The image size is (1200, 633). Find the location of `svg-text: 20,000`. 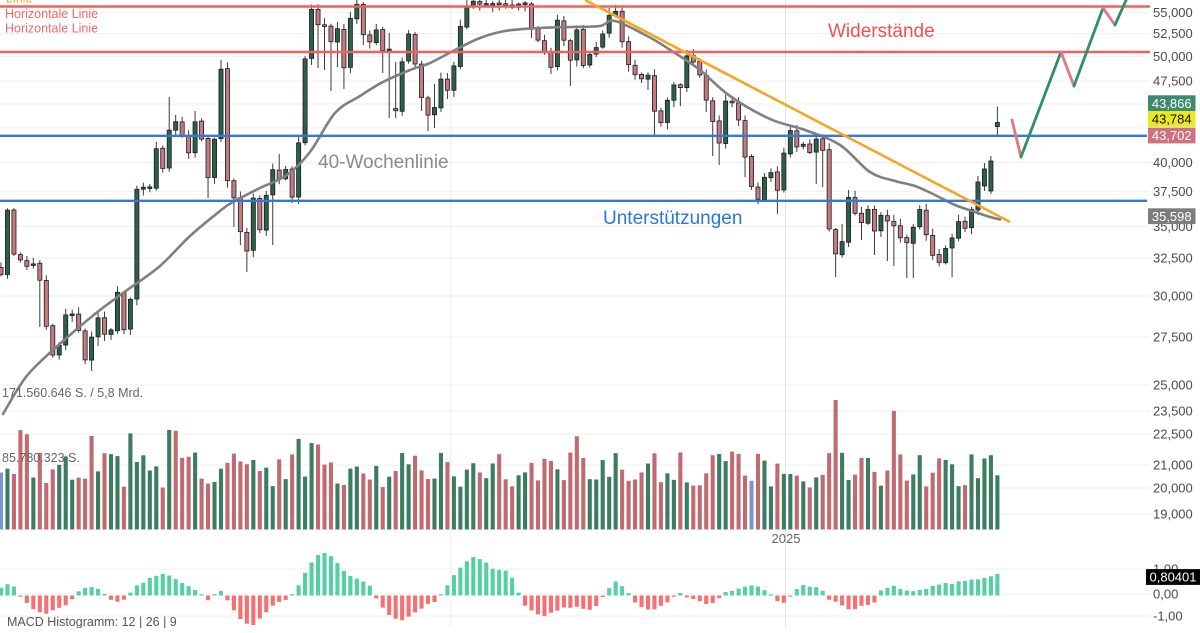

svg-text: 20,000 is located at coordinates (1173, 488).